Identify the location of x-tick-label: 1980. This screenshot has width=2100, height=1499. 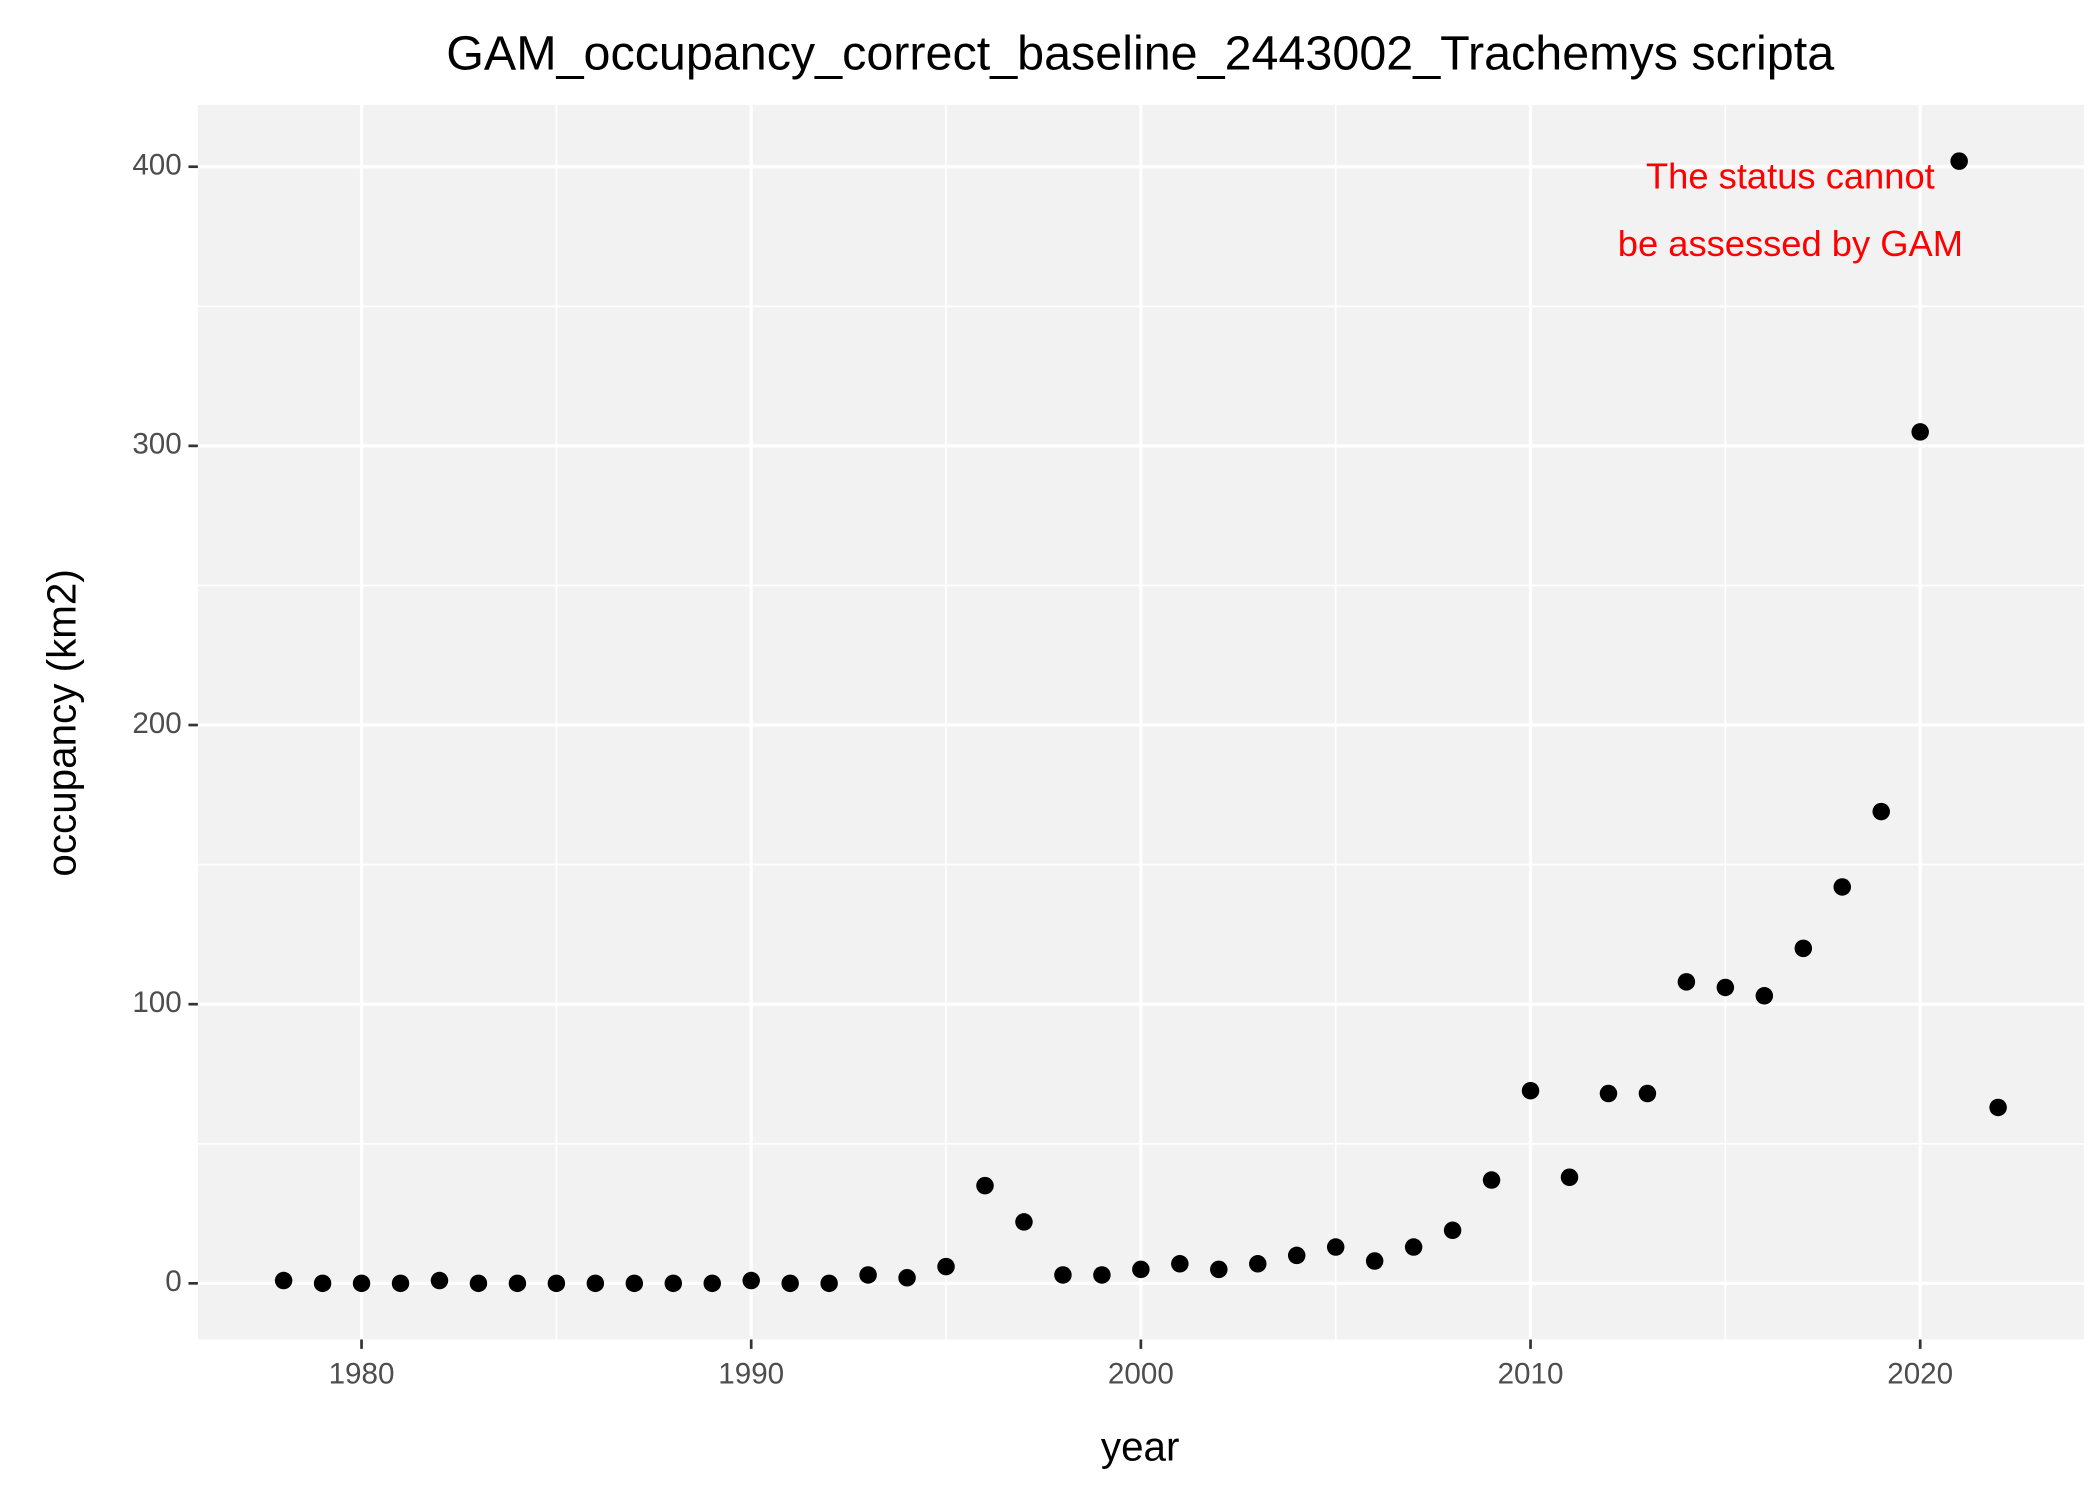
(362, 1374).